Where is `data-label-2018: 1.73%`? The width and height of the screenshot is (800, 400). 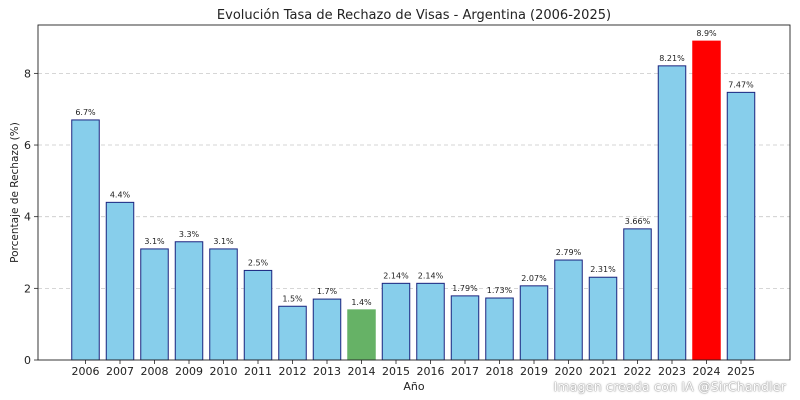 data-label-2018: 1.73% is located at coordinates (500, 290).